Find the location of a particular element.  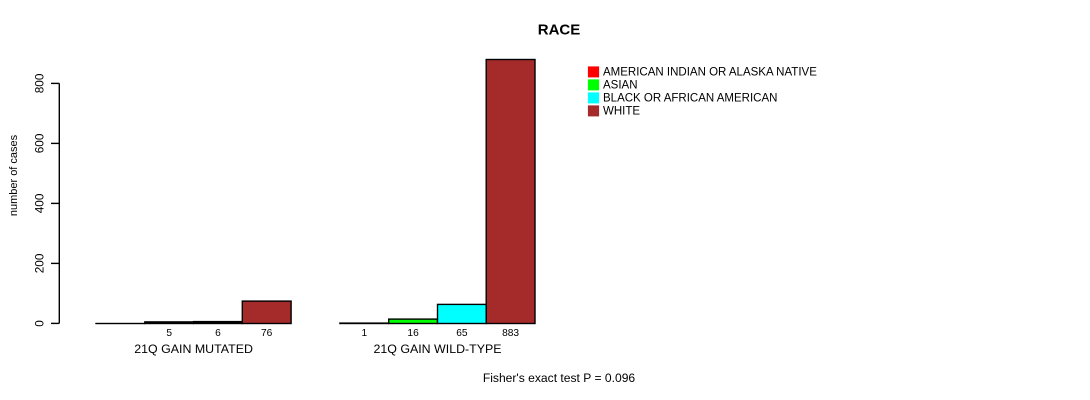

svg-text: 1 is located at coordinates (364, 333).